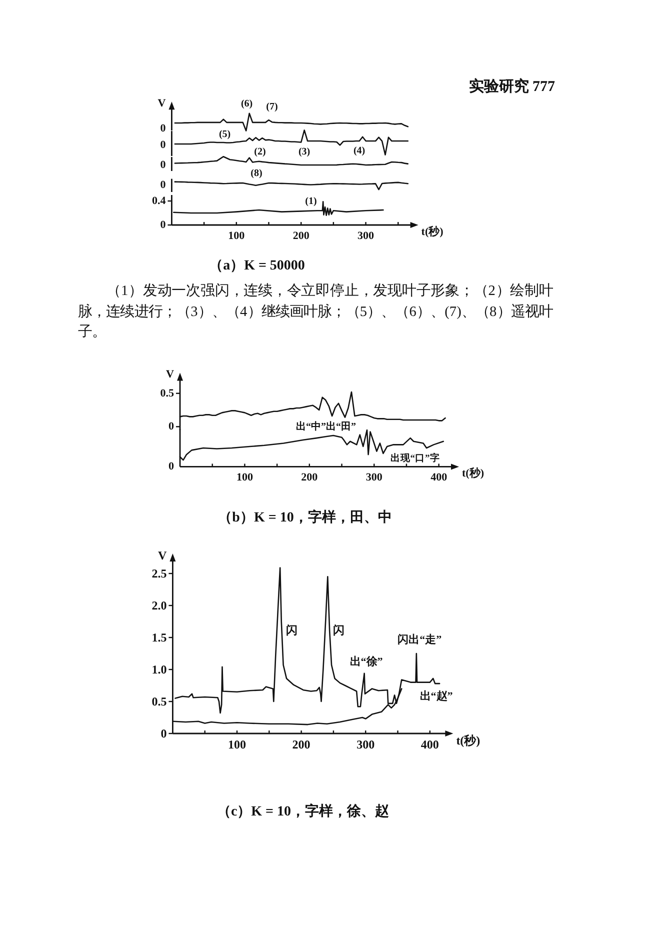 The width and height of the screenshot is (646, 949). What do you see at coordinates (257, 266) in the screenshot?
I see `title: （a）K = 50000` at bounding box center [257, 266].